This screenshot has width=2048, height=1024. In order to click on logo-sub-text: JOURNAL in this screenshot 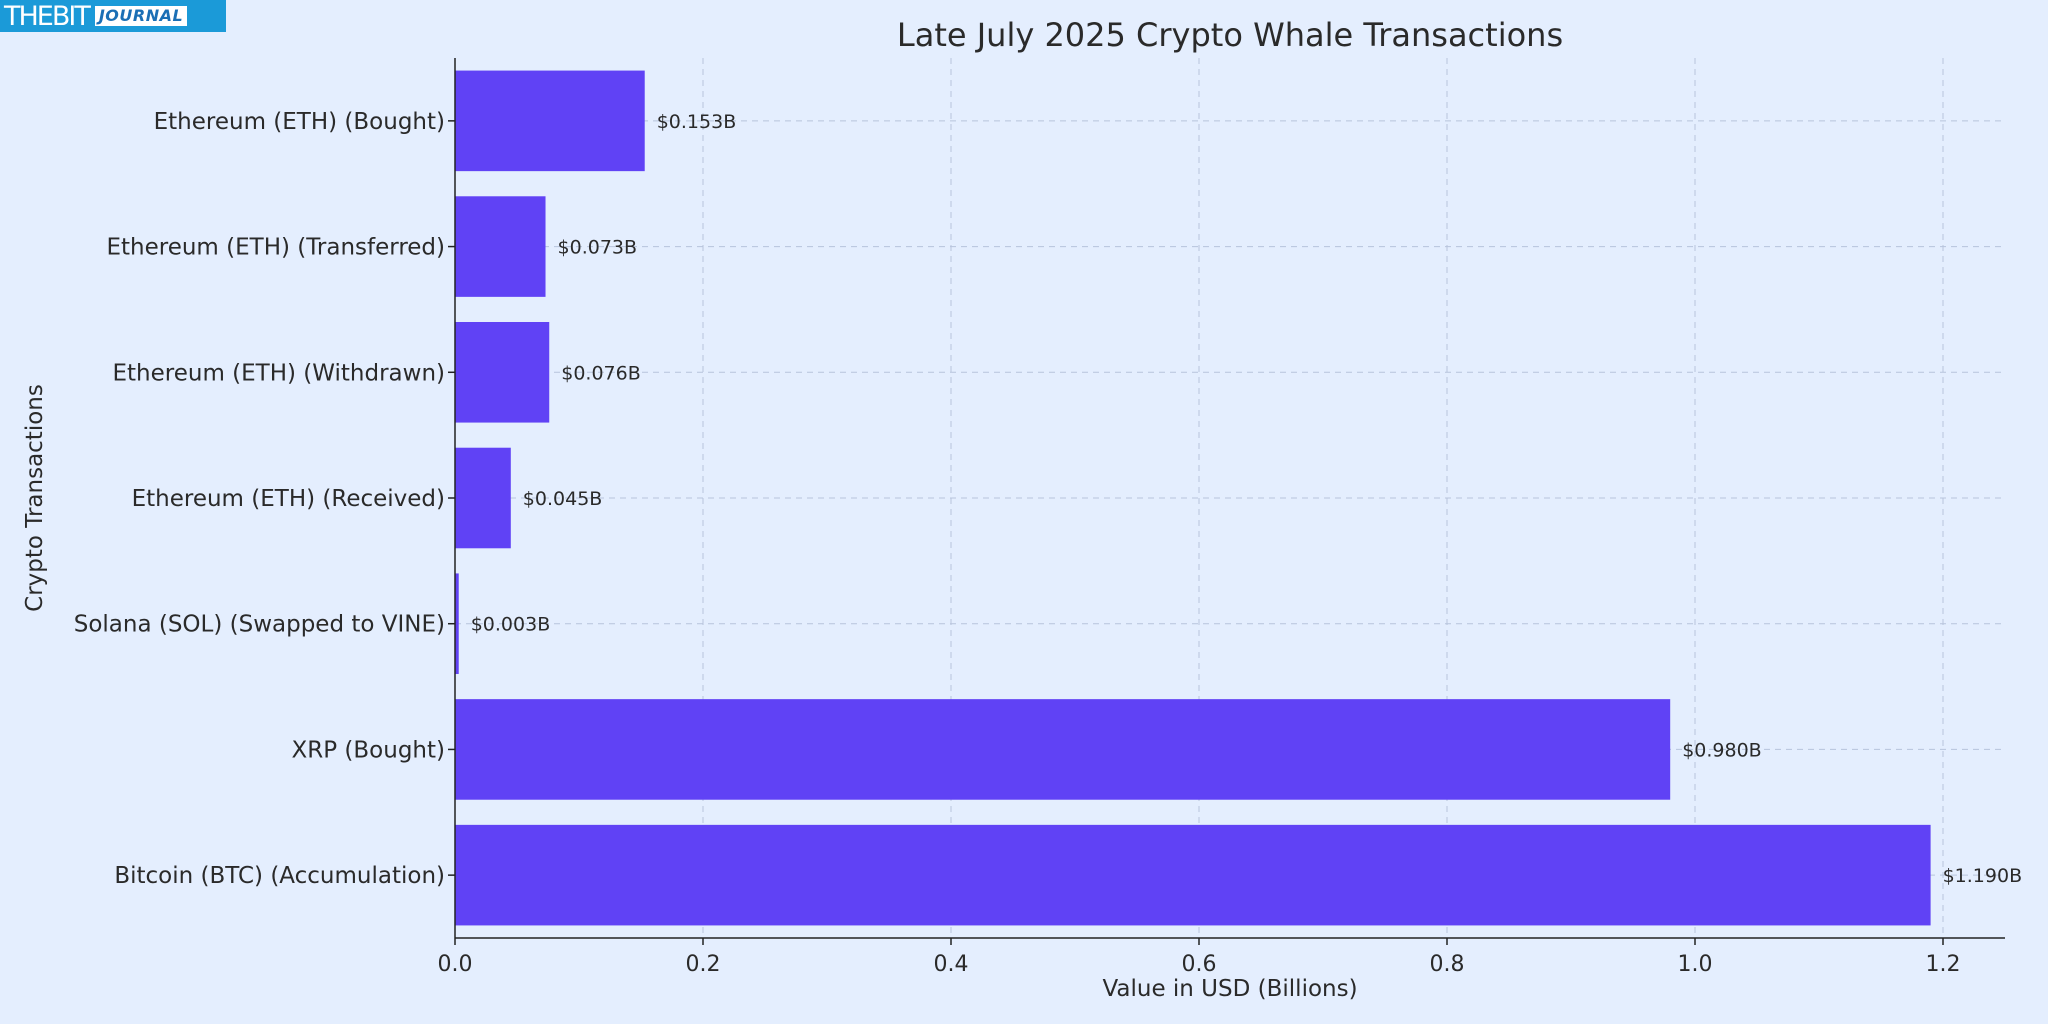, I will do `click(141, 16)`.